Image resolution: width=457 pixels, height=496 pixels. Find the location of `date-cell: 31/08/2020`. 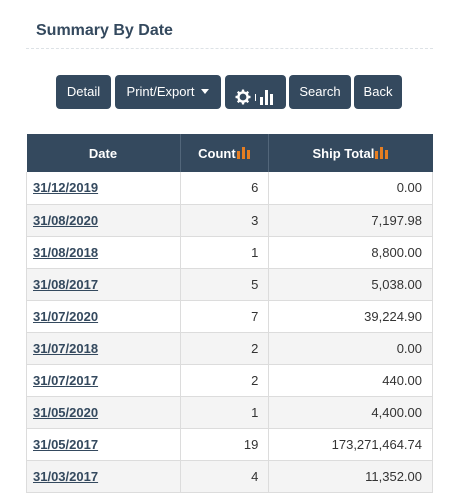

date-cell: 31/08/2020 is located at coordinates (103, 220).